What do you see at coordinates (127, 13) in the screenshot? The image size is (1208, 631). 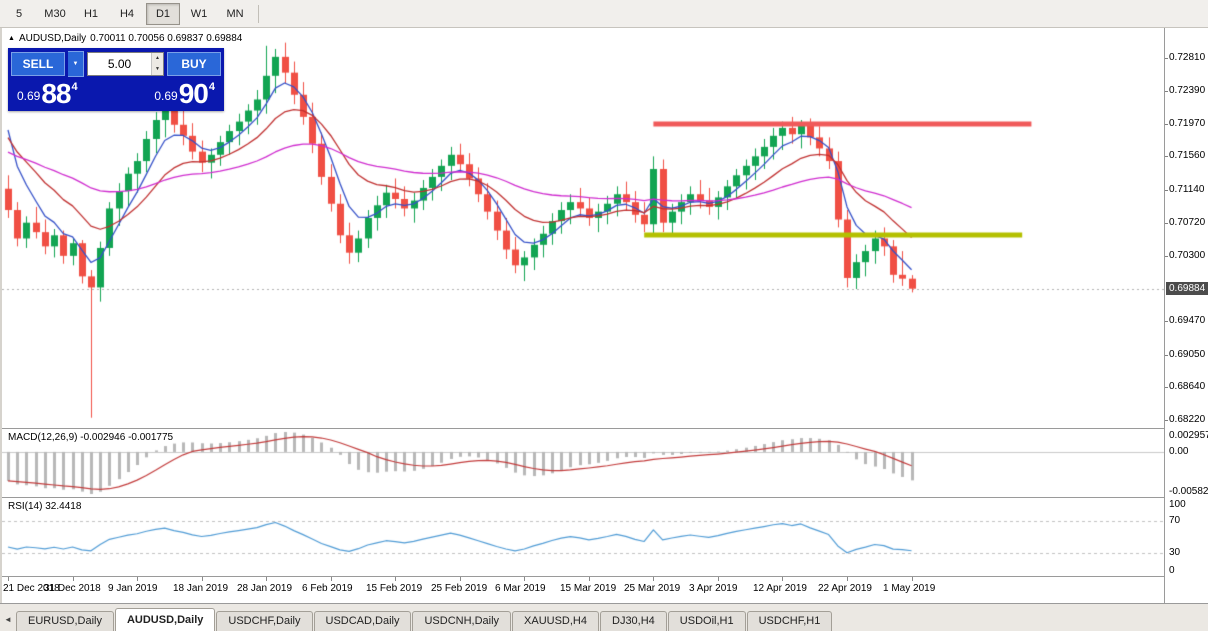 I see `timeframe-button-h4: H4` at bounding box center [127, 13].